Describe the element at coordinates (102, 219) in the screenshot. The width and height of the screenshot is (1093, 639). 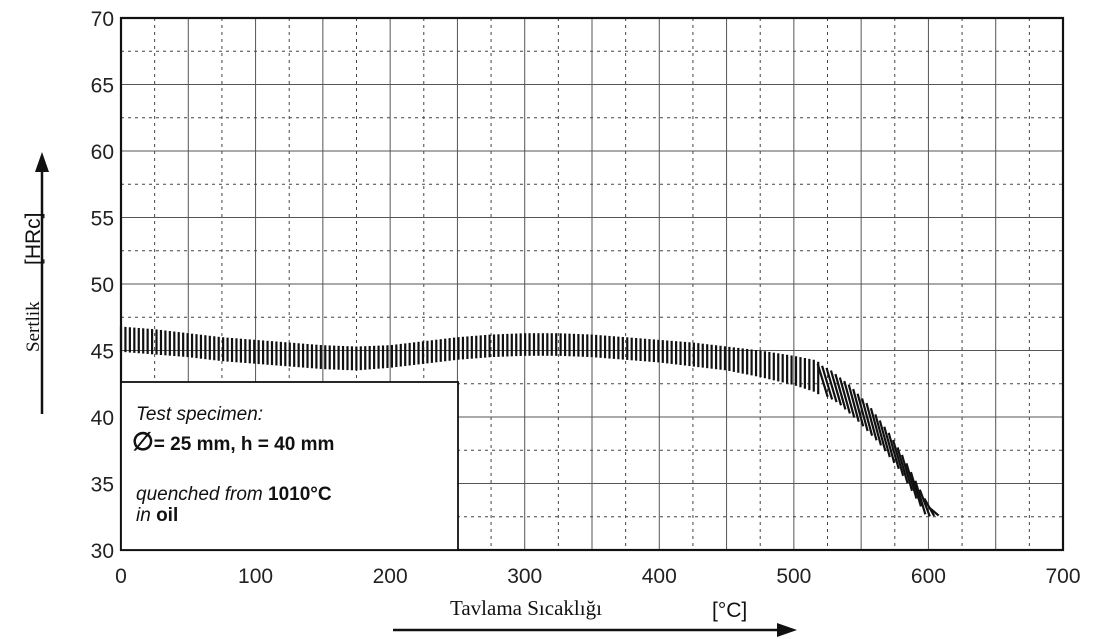
I see `y-tick-label: 55` at that location.